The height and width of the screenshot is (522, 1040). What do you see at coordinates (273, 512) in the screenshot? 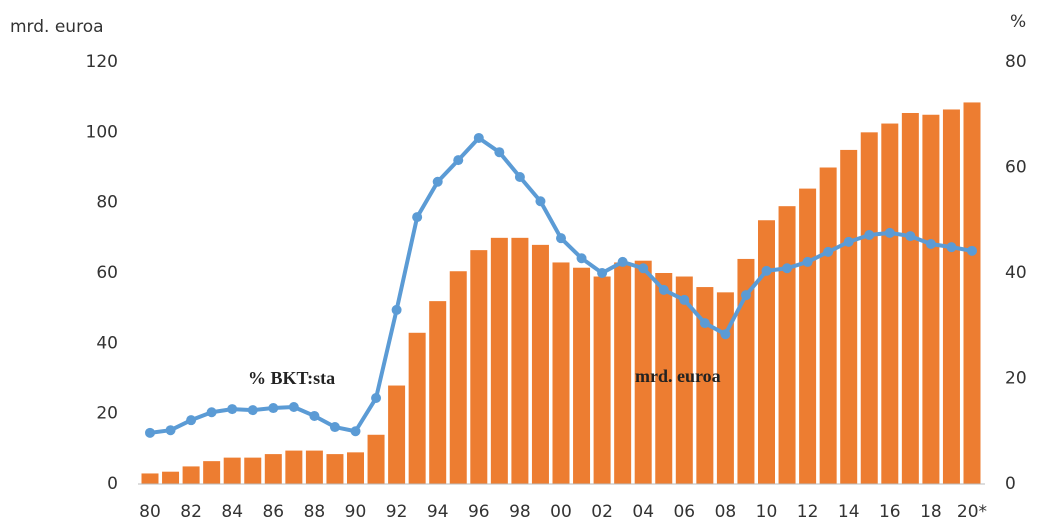
I see `x-tick-label: 86` at bounding box center [273, 512].